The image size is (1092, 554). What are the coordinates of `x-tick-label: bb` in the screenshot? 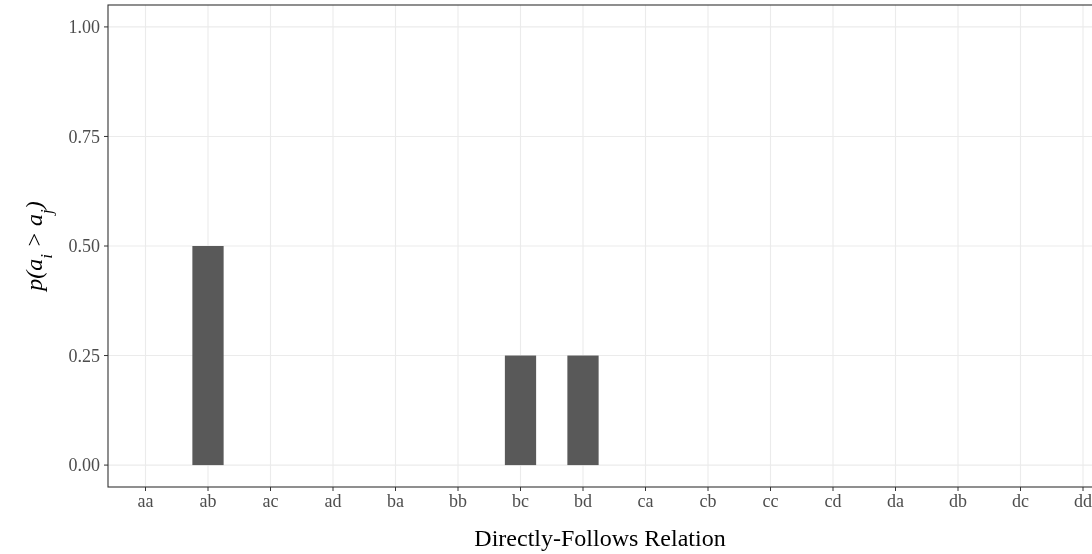 It's located at (458, 501).